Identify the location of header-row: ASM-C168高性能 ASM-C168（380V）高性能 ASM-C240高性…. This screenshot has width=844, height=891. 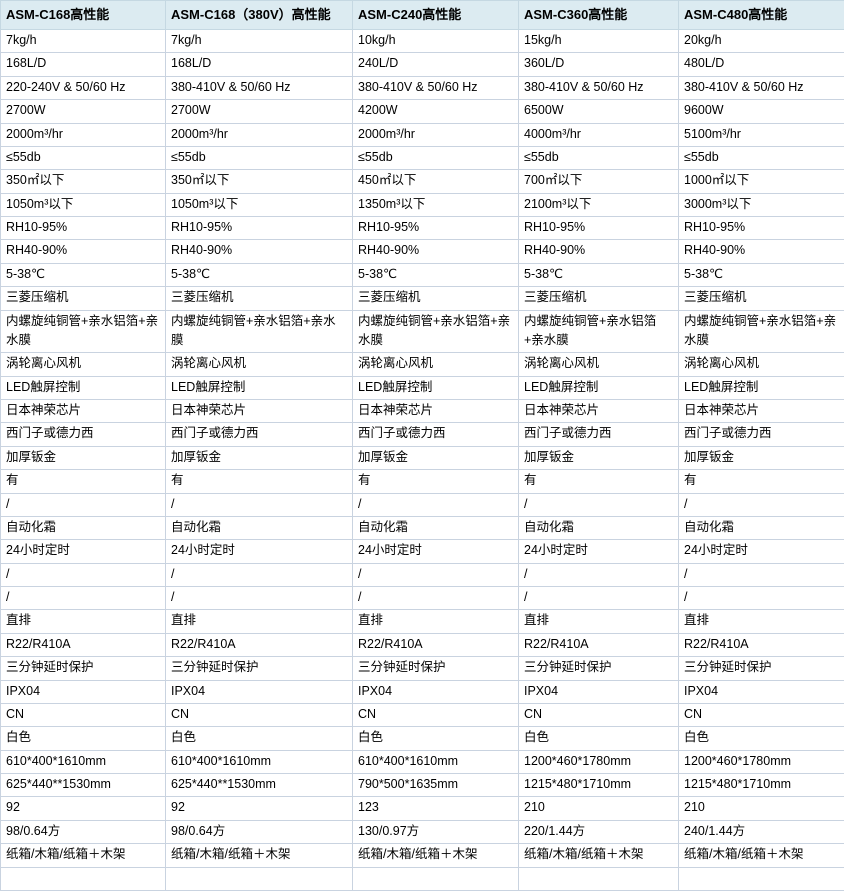
(422, 15).